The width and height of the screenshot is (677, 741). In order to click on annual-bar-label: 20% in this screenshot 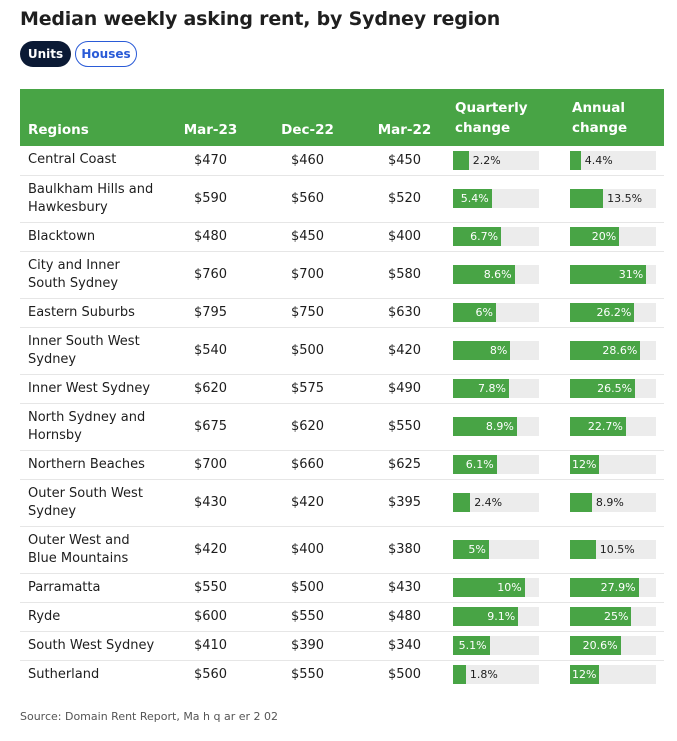, I will do `click(604, 236)`.